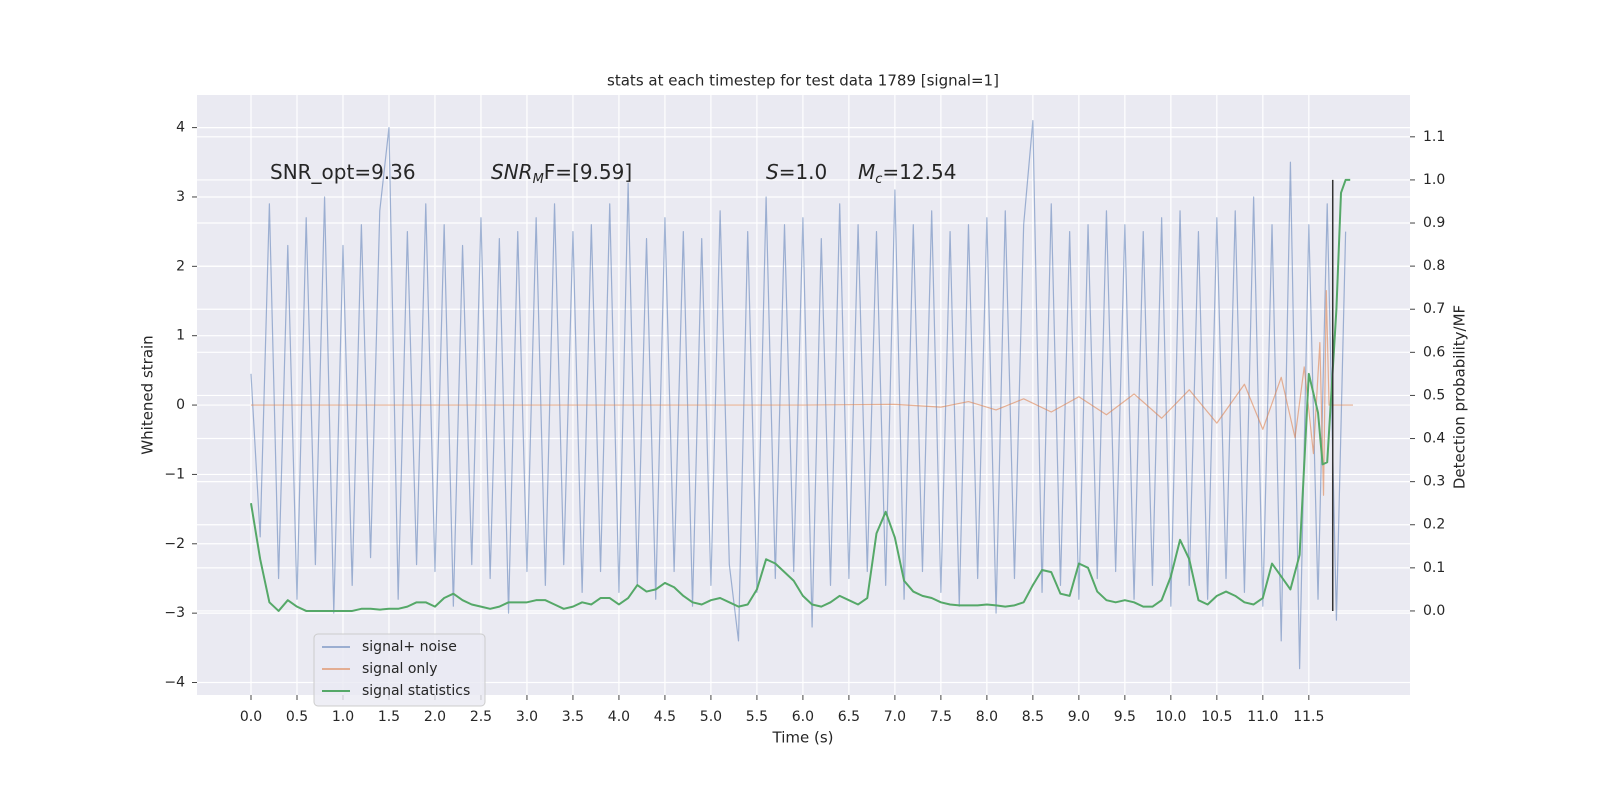  Describe the element at coordinates (895, 717) in the screenshot. I see `x-tick-label: 7.0` at that location.